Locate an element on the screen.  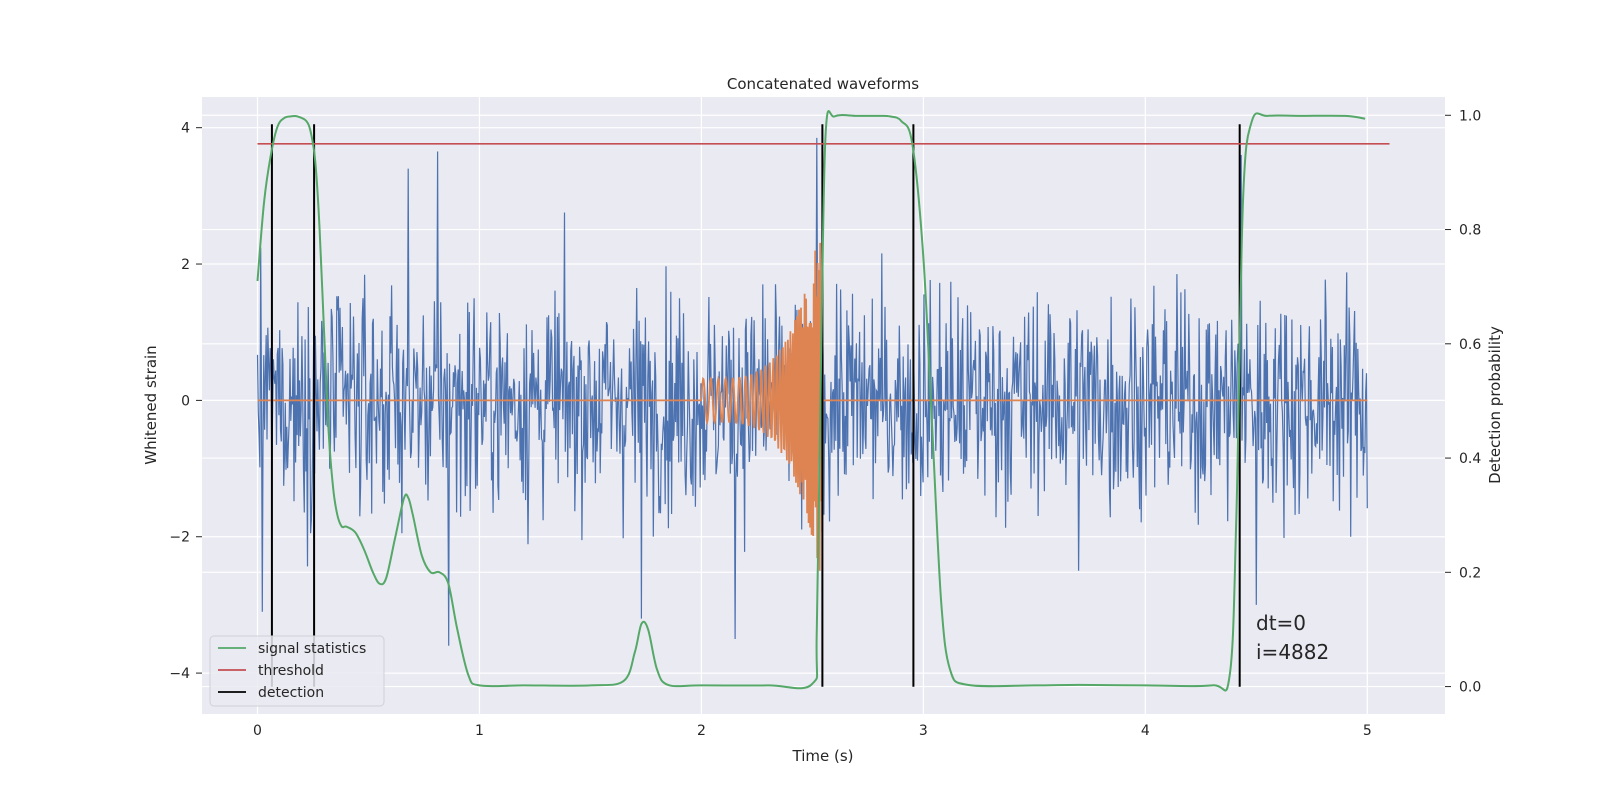
y2-axis-title: Detection probability is located at coordinates (1495, 405).